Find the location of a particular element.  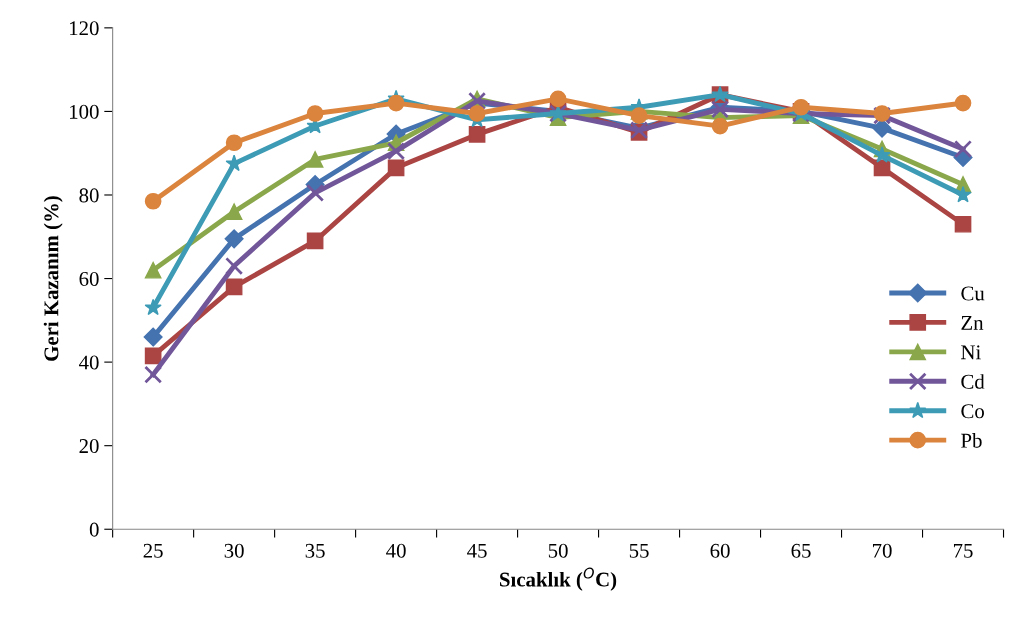

x-tick-label: 50 is located at coordinates (558, 550).